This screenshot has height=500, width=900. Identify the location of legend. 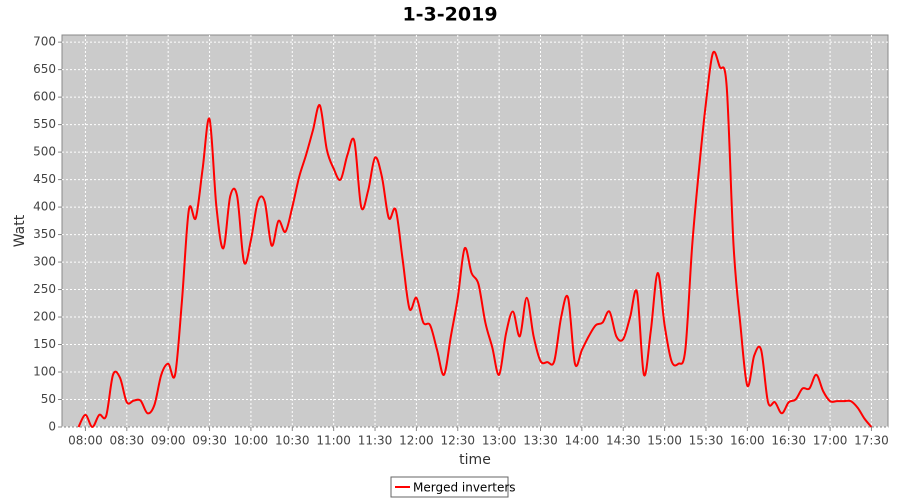
(449, 487).